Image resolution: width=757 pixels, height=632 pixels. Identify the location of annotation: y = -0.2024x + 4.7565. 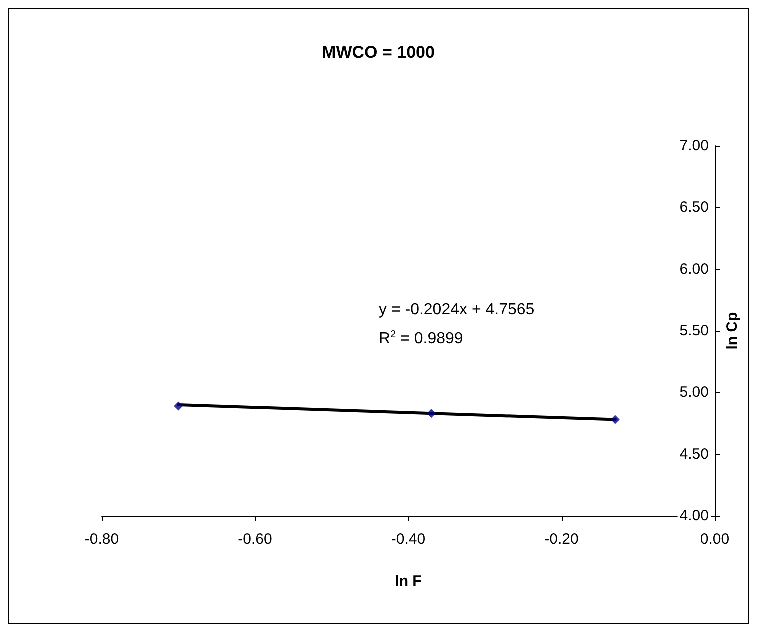
(457, 310).